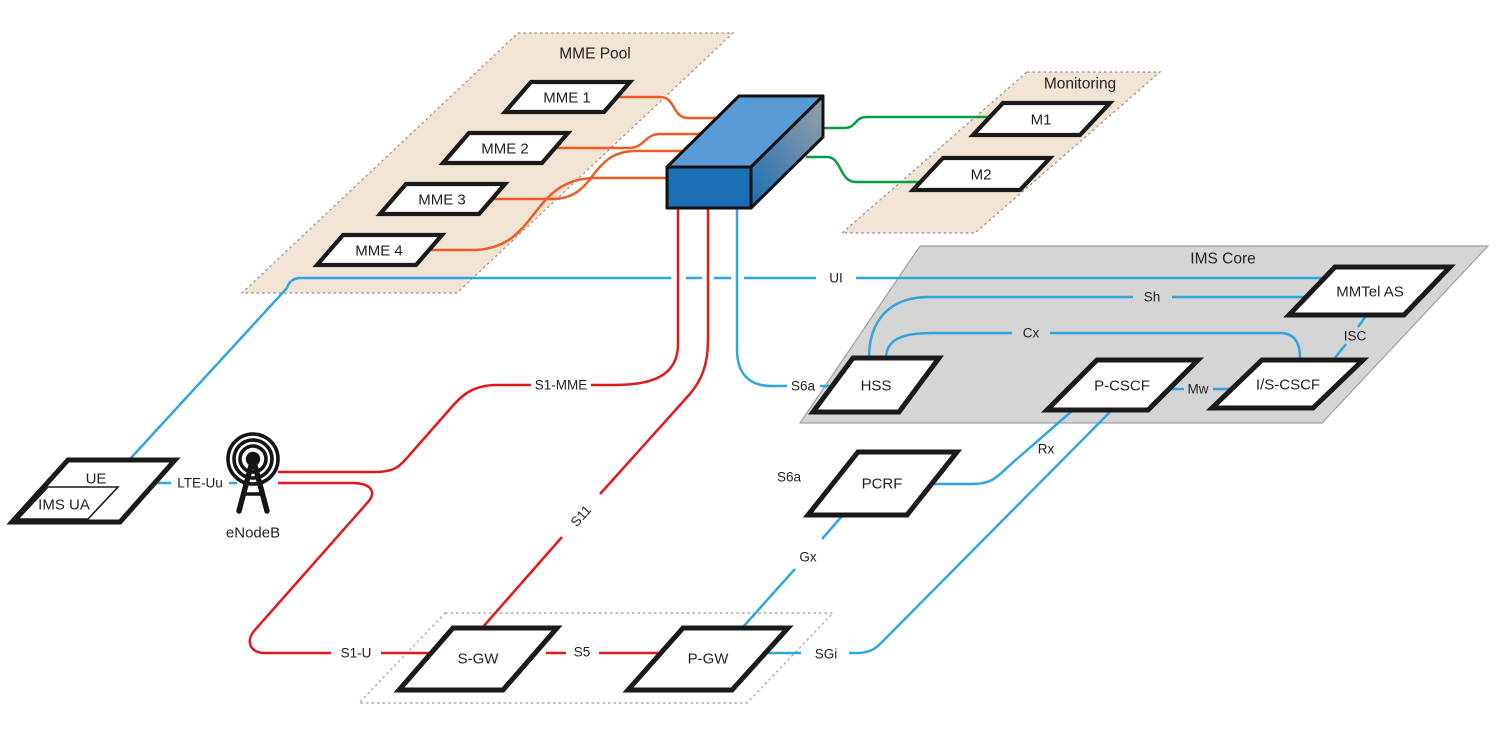 This screenshot has width=1500, height=742. Describe the element at coordinates (200, 483) in the screenshot. I see `lte-uu-link-label: LTE-Uu` at that location.